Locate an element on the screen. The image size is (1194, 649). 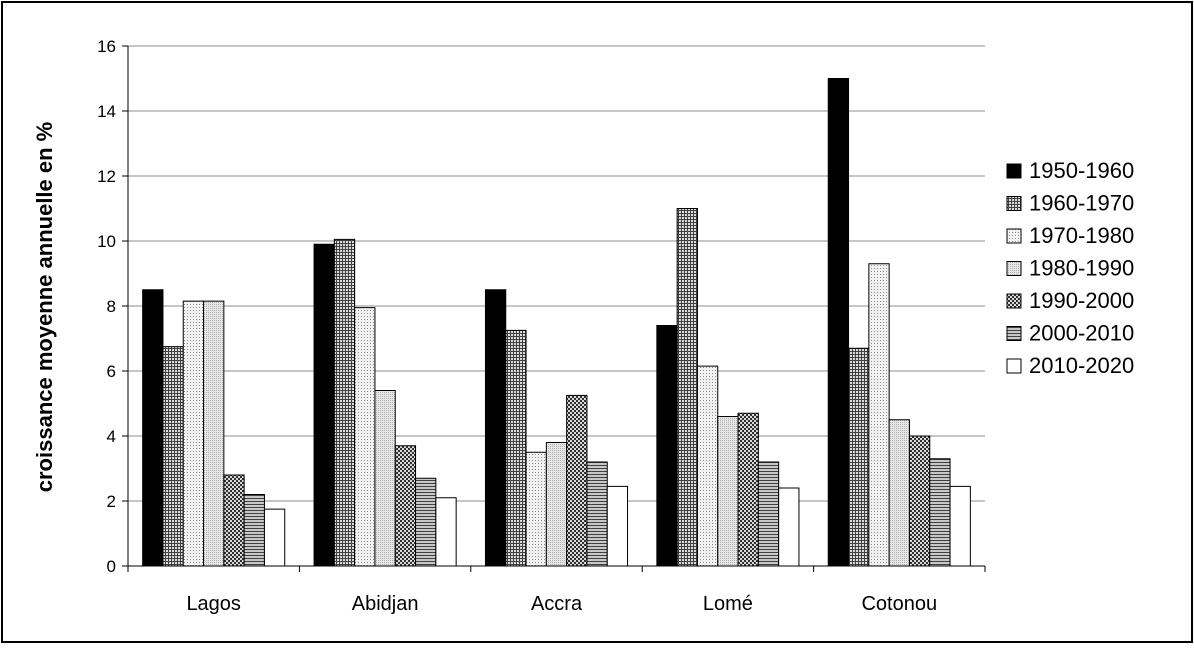
legend-label: 1960-1970 is located at coordinates (1081, 203).